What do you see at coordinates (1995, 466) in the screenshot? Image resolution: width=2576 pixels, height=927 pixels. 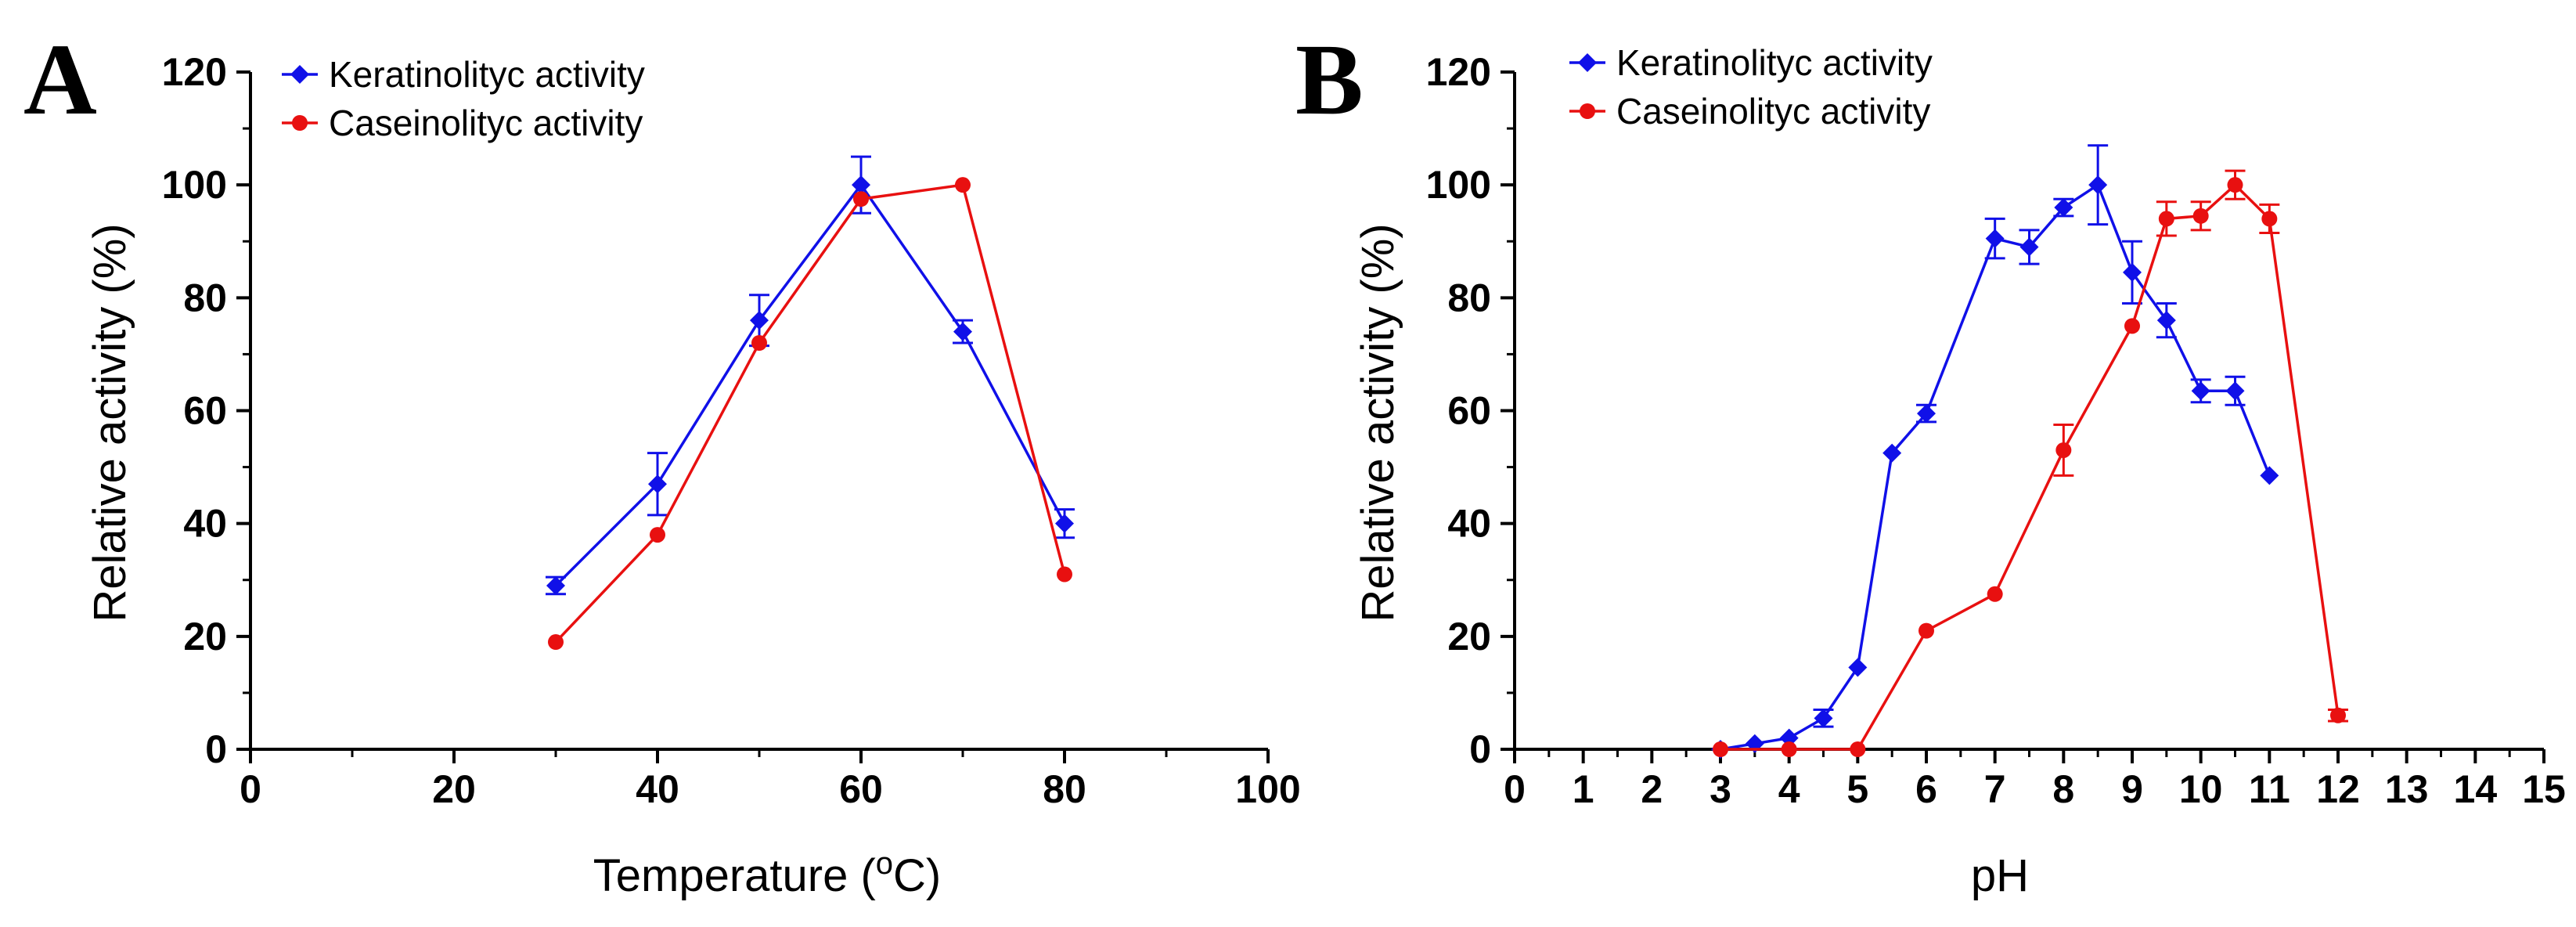 I see `panel-b-series-keratinolytic-line` at bounding box center [1995, 466].